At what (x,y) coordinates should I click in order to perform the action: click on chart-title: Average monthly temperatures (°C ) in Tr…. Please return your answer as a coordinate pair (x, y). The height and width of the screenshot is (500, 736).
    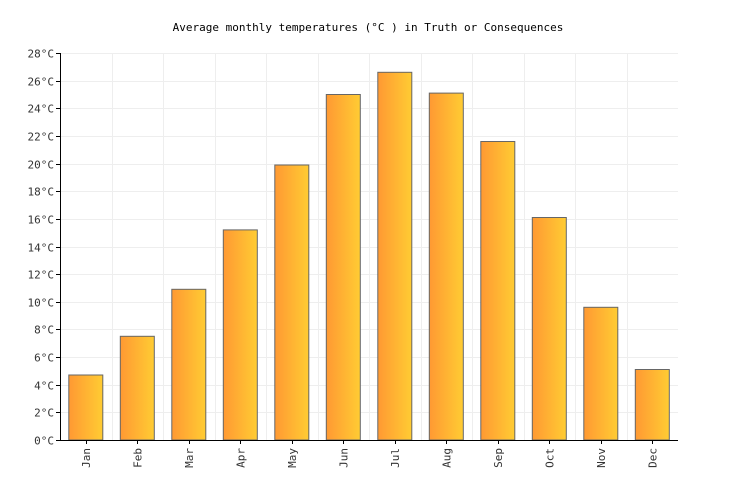
    Looking at the image, I should click on (368, 27).